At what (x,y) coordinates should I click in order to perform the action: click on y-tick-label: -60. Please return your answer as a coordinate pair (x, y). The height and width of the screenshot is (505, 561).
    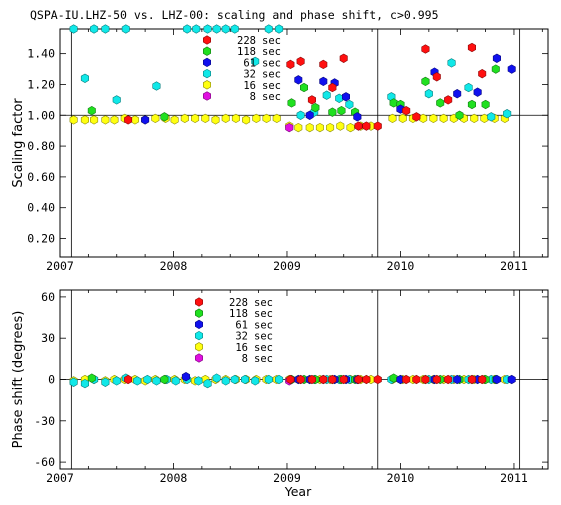
    Looking at the image, I should click on (44, 462).